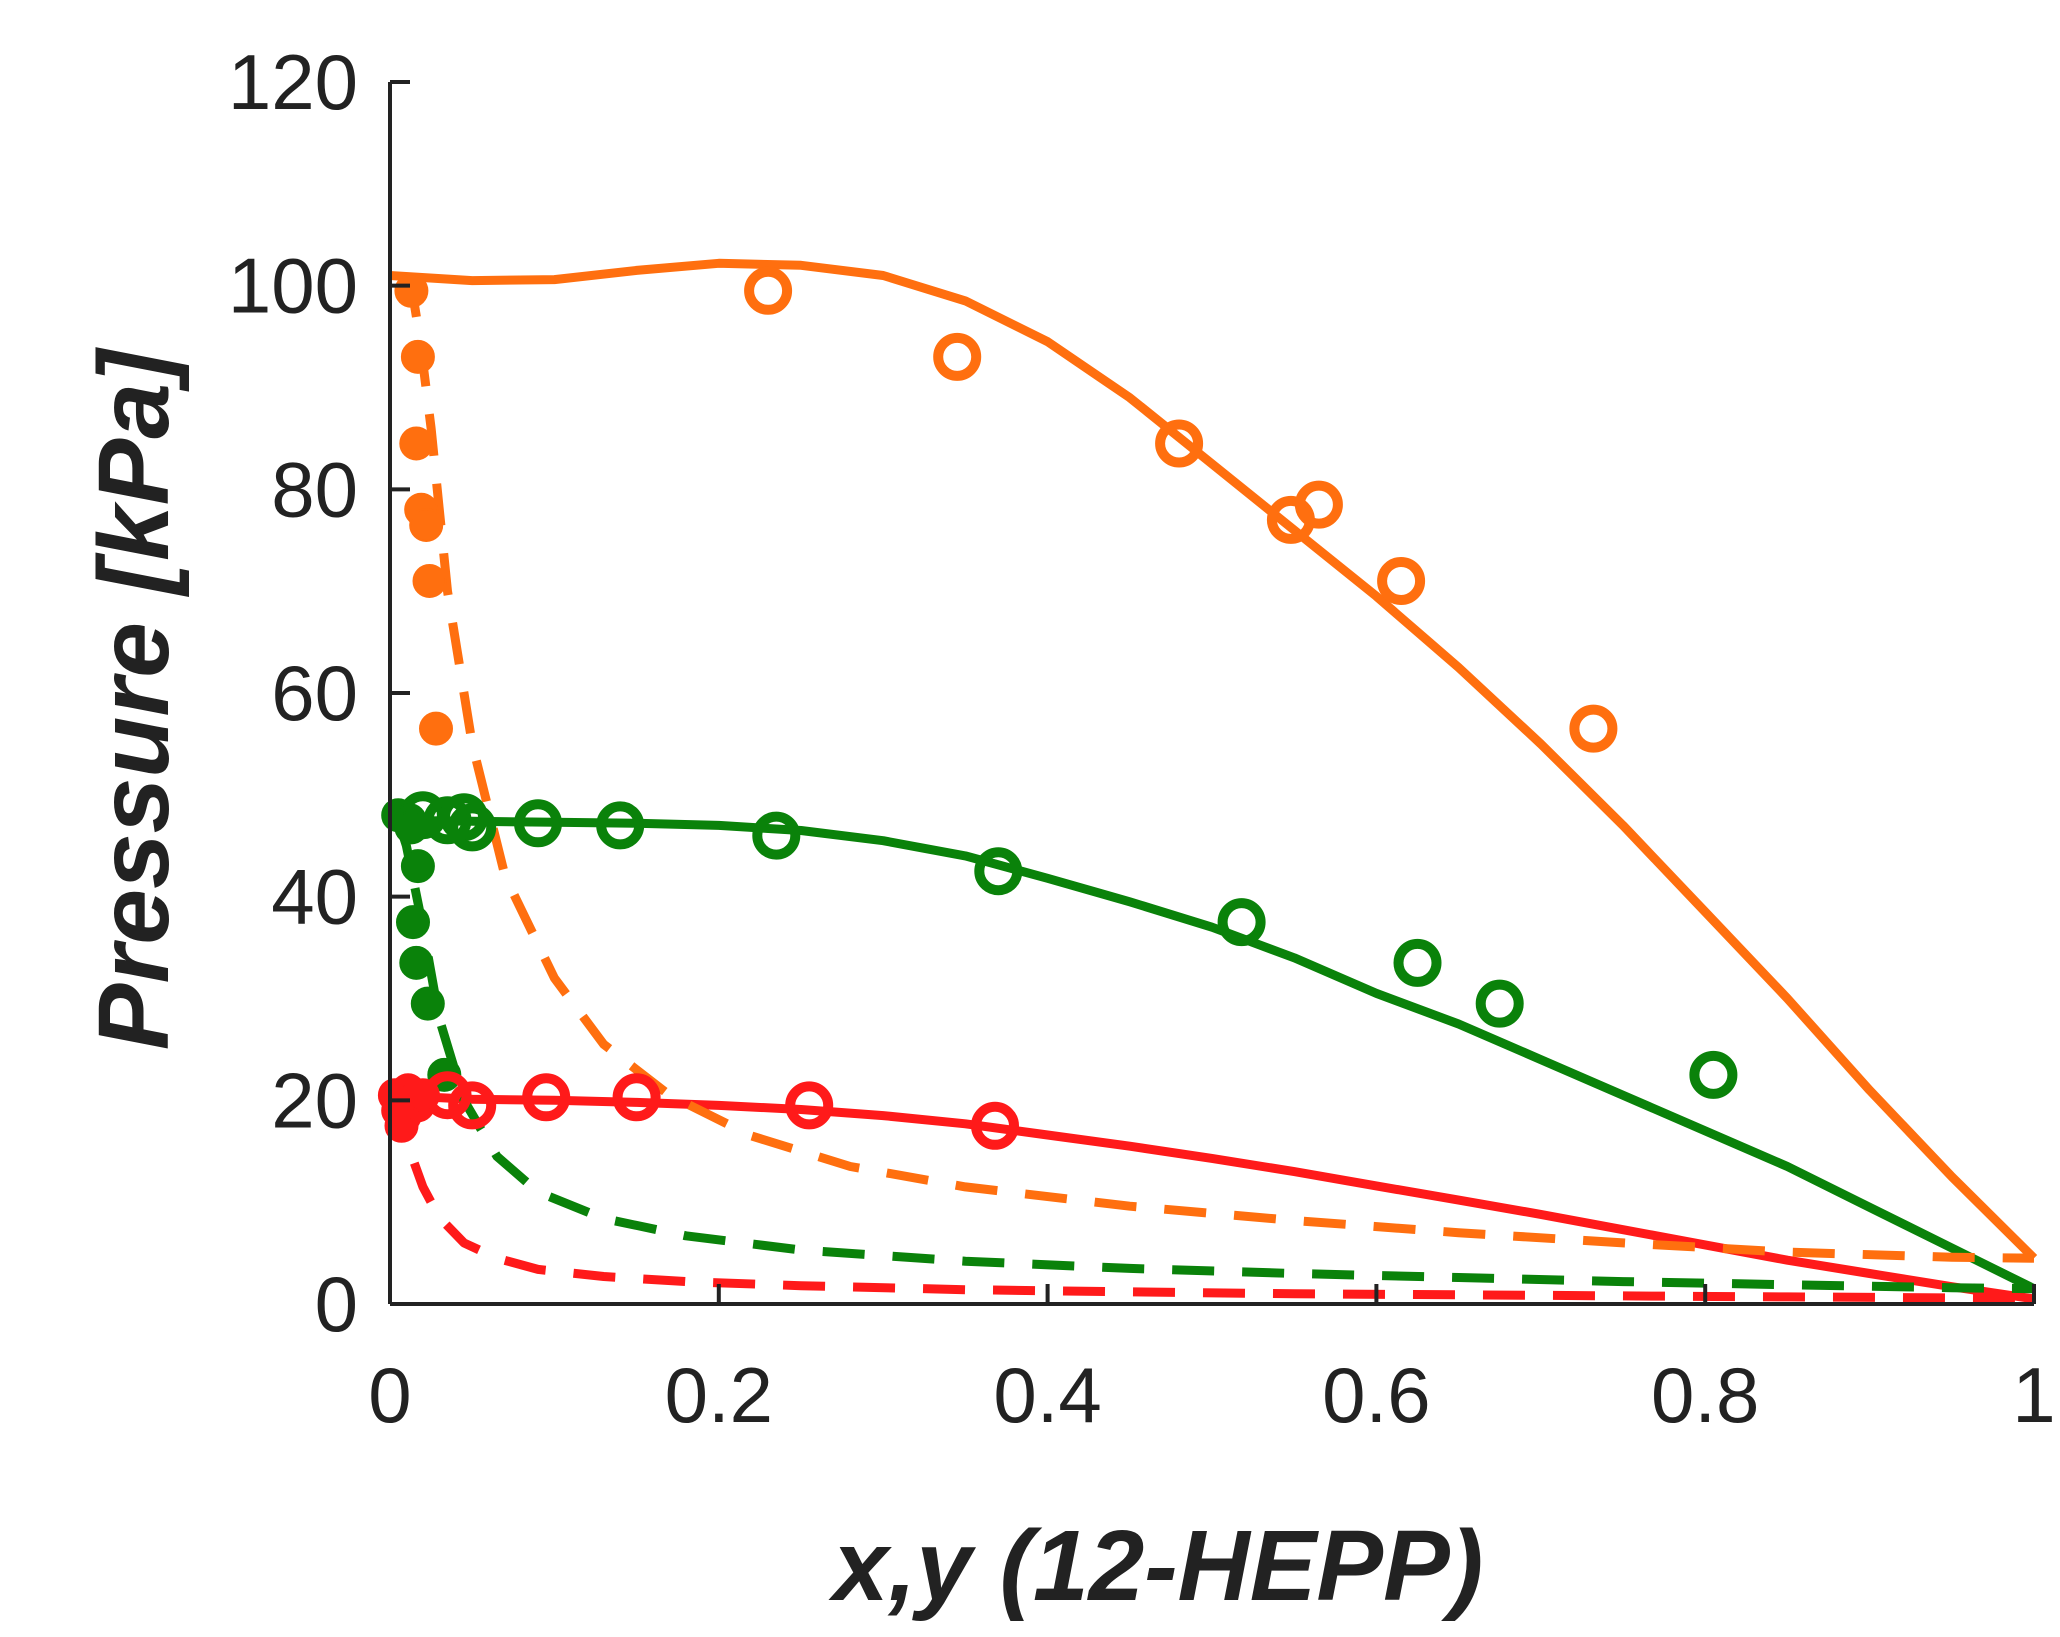 The image size is (2060, 1637). What do you see at coordinates (314, 897) in the screenshot?
I see `y-tick-label: 40` at bounding box center [314, 897].